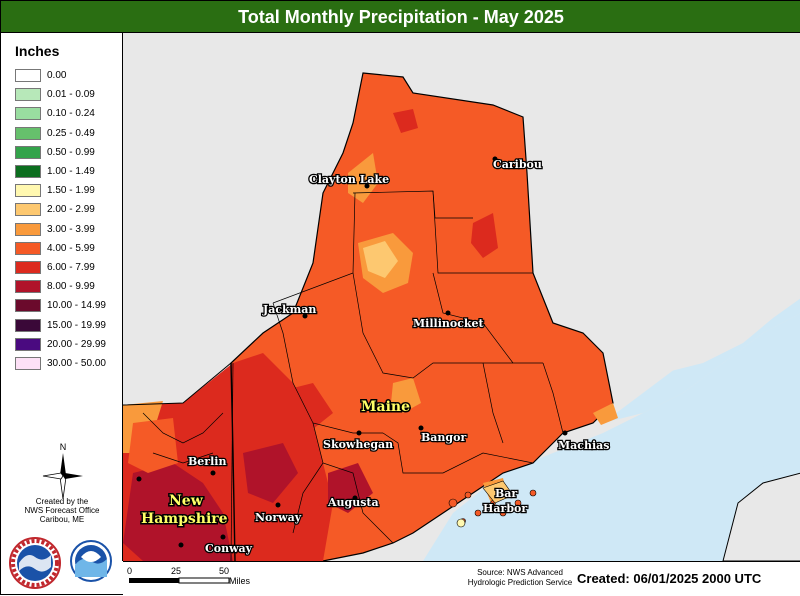  I want to click on city-label-clayton-lake: Clayton Lake, so click(349, 179).